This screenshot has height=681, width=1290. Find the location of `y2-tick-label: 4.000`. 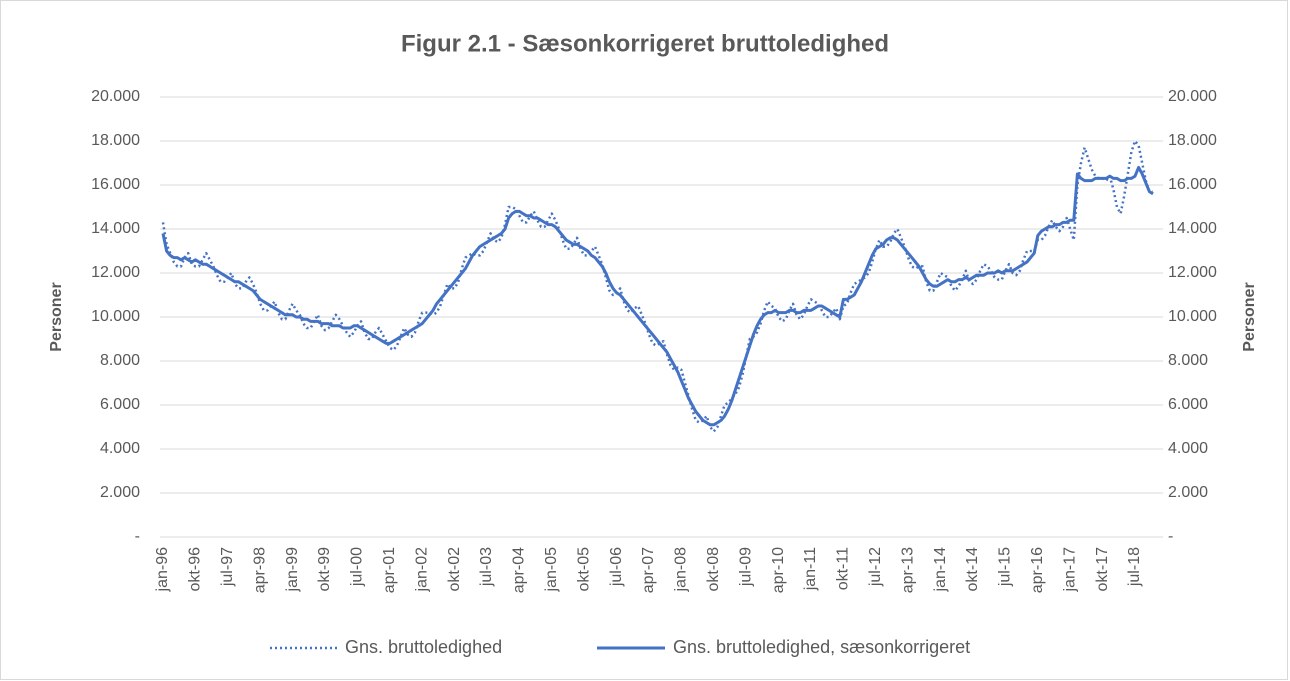

y2-tick-label: 4.000 is located at coordinates (1188, 448).